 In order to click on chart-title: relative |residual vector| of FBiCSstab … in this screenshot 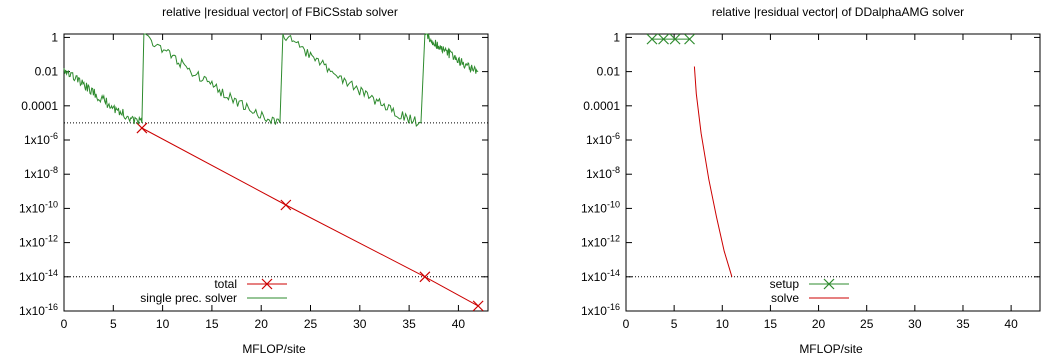, I will do `click(280, 12)`.